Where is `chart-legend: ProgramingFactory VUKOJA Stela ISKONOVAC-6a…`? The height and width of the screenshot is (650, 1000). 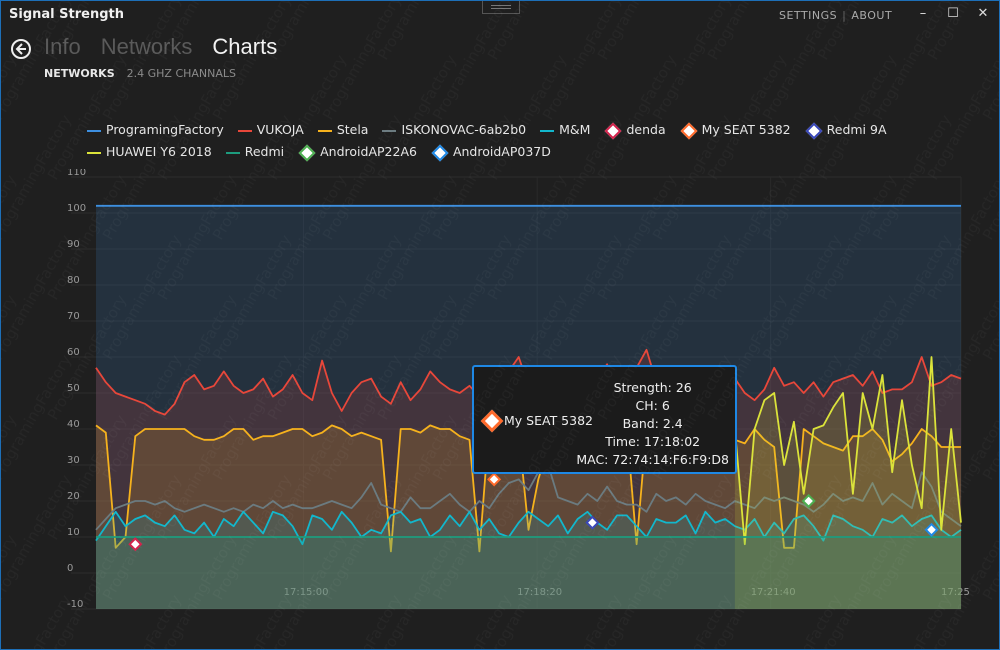 chart-legend: ProgramingFactory VUKOJA Stela ISKONOVAC-6a… is located at coordinates (532, 141).